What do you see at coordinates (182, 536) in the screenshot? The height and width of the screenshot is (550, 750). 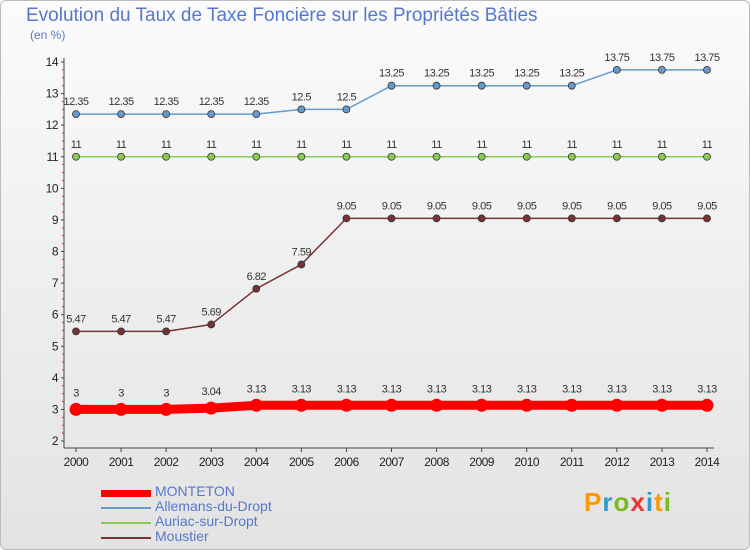 I see `legend-label: Moustier` at bounding box center [182, 536].